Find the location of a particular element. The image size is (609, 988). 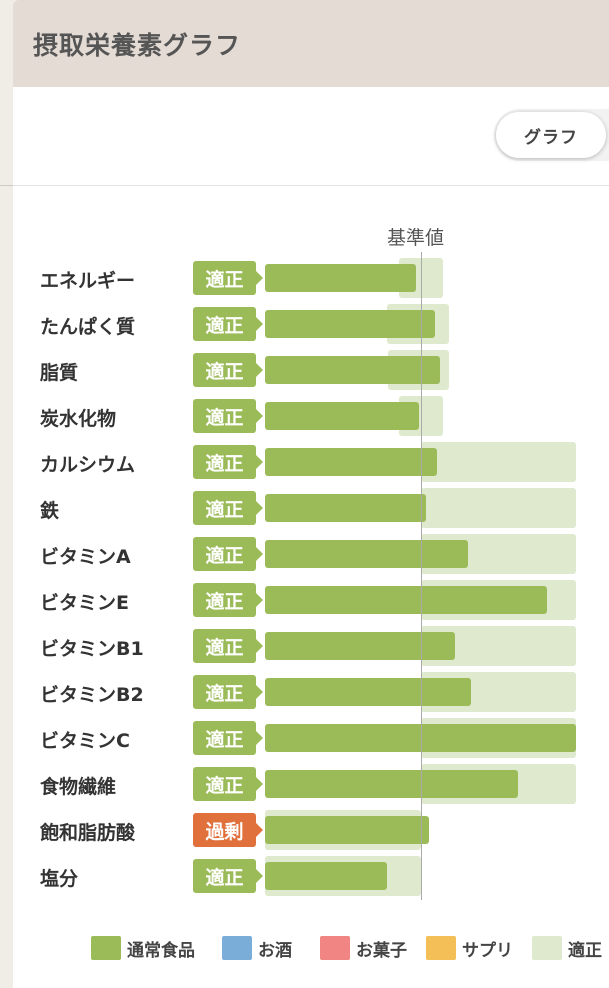

legend-item: サプリ is located at coordinates (469, 948).